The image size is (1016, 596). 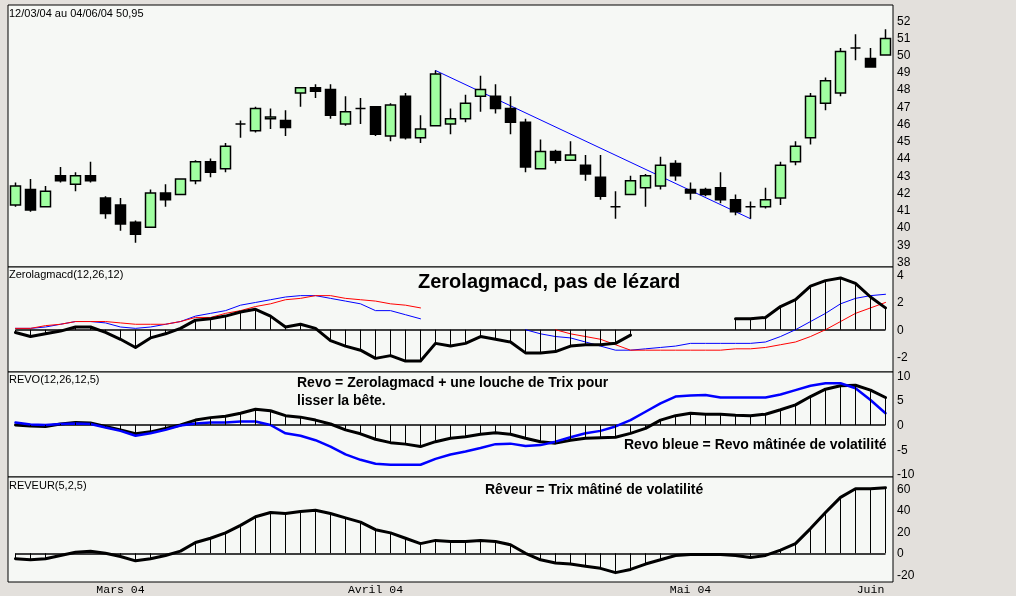 I want to click on x-tick-label: Mars 04, so click(x=120, y=589).